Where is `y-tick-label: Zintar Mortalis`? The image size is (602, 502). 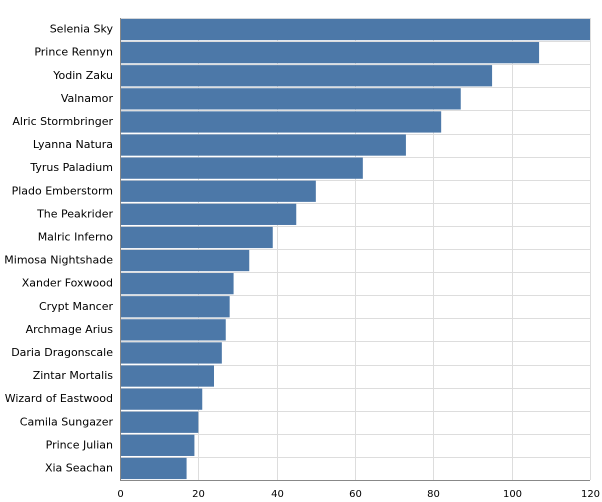
y-tick-label: Zintar Mortalis is located at coordinates (73, 375).